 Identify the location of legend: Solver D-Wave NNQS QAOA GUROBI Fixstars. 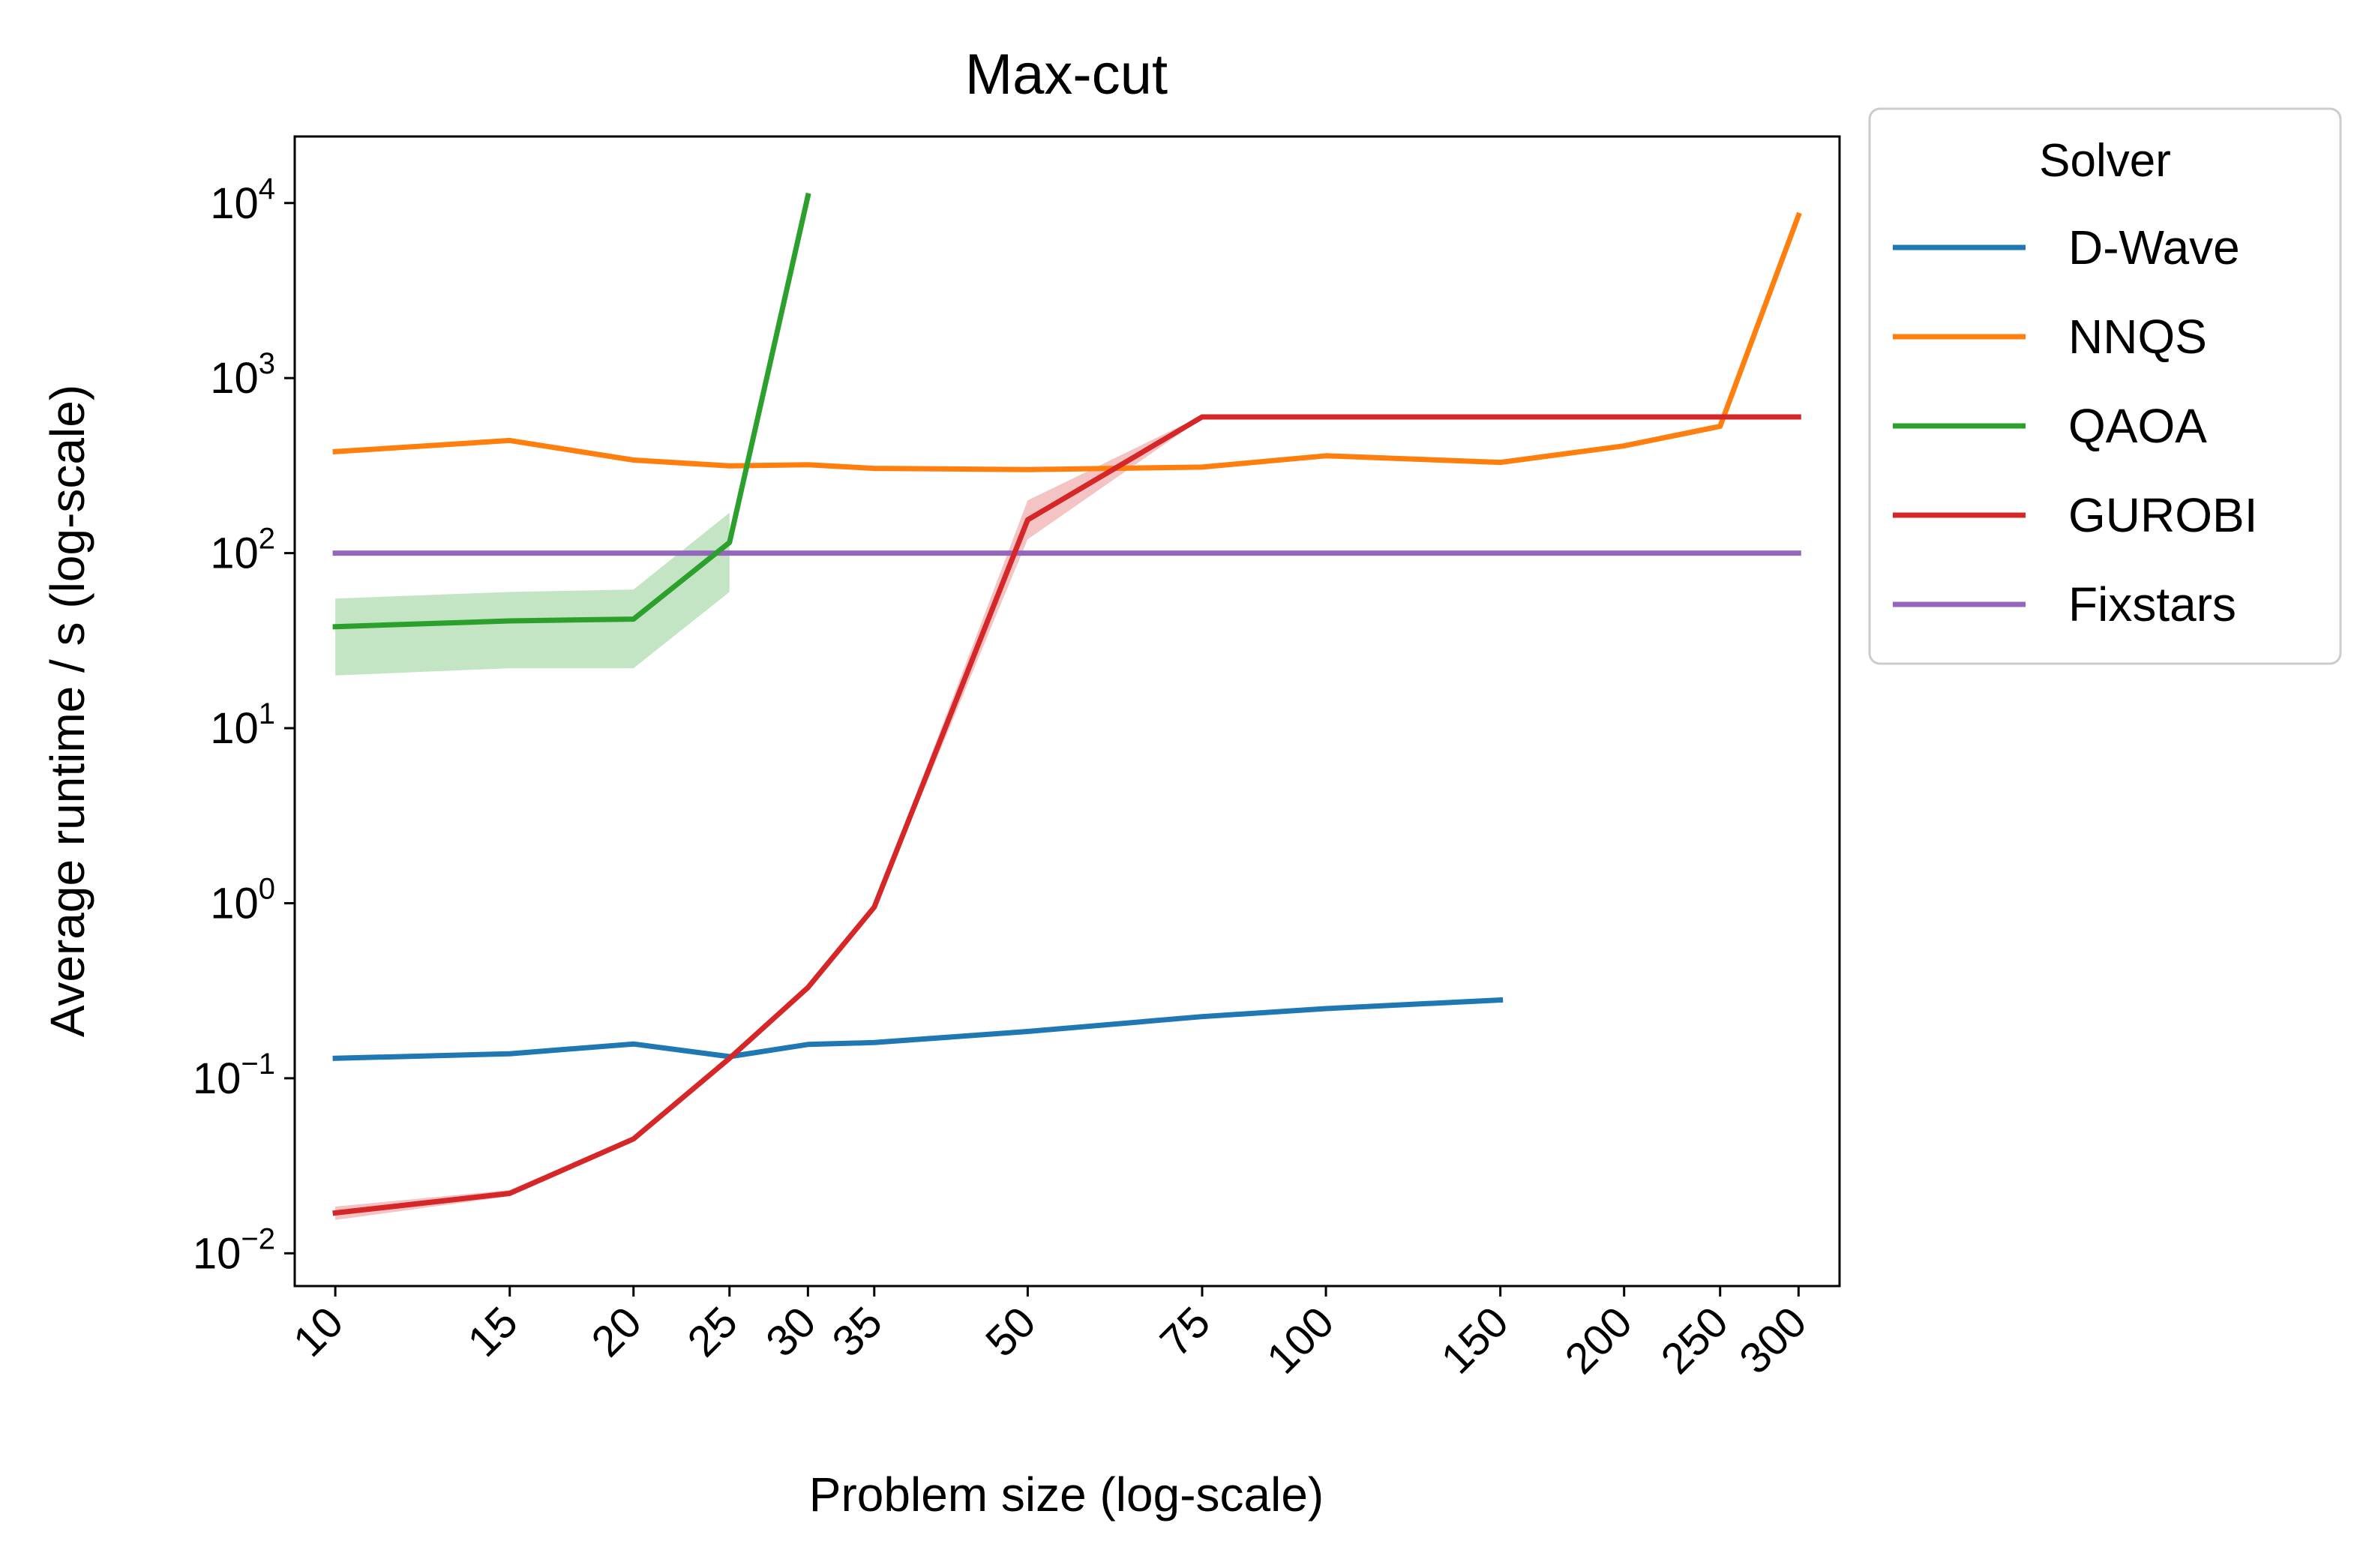
(2105, 386).